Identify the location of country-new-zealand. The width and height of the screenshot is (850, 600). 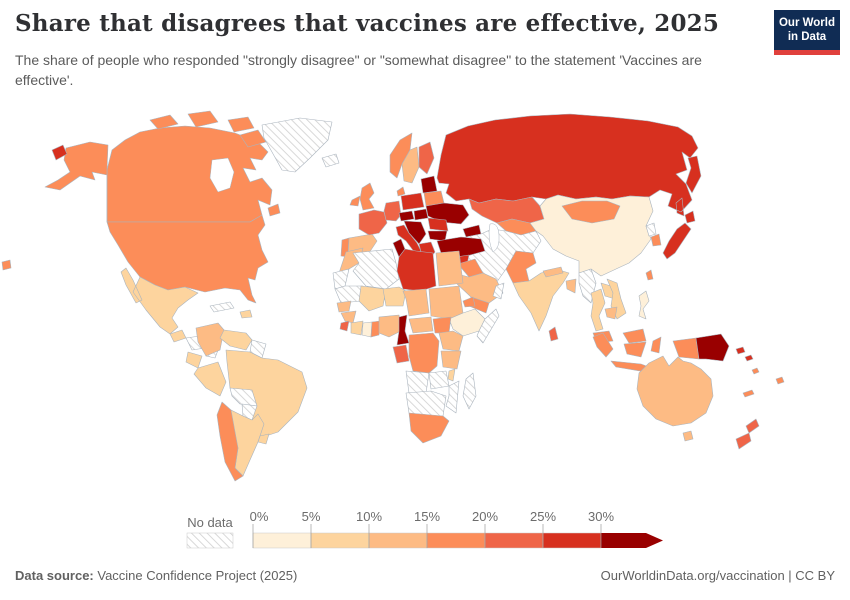
(747, 434).